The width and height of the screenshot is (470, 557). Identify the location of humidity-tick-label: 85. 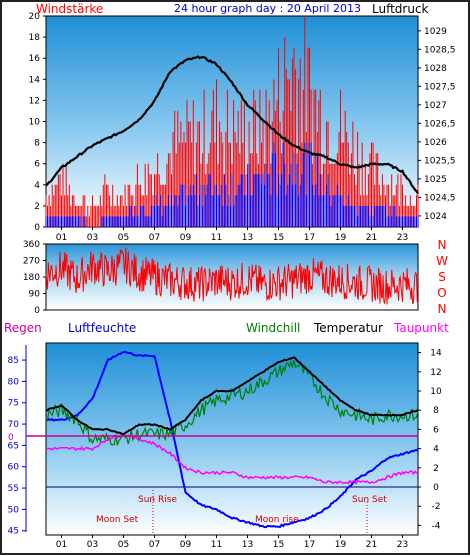
(13, 361).